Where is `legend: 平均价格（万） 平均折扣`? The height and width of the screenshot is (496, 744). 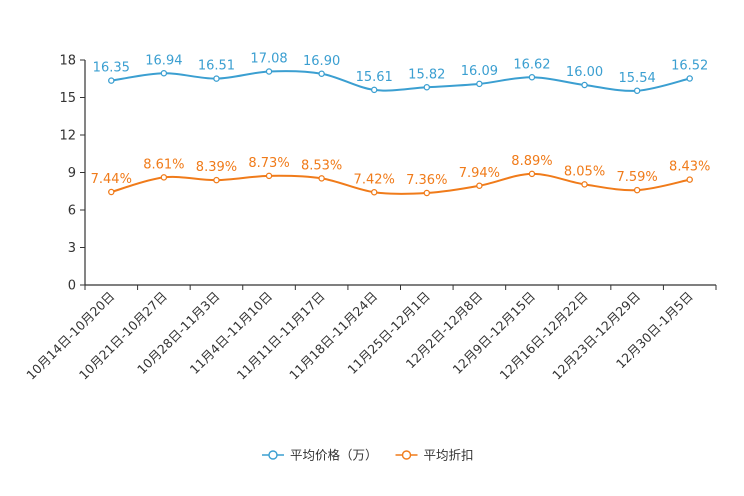
legend: 平均价格（万） 平均折扣 is located at coordinates (368, 455).